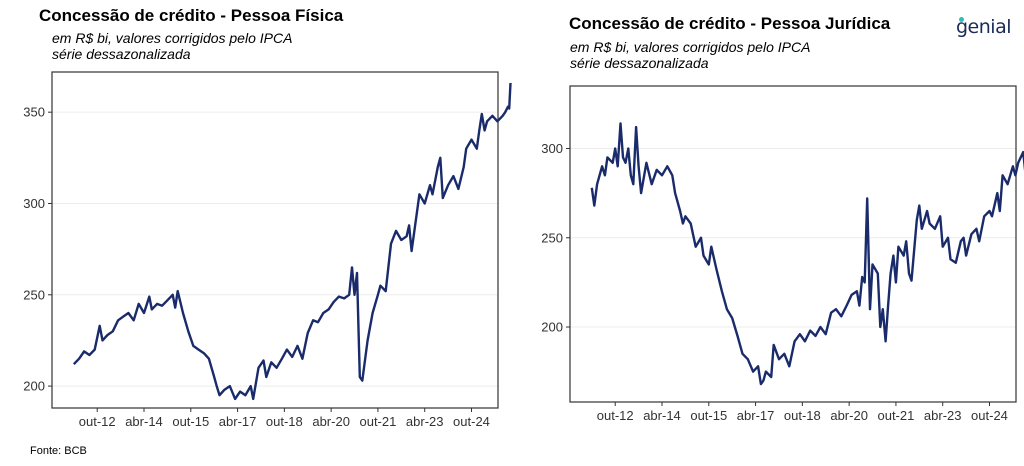 This screenshot has width=1024, height=466. I want to click on logo-dot-icon, so click(961, 19).